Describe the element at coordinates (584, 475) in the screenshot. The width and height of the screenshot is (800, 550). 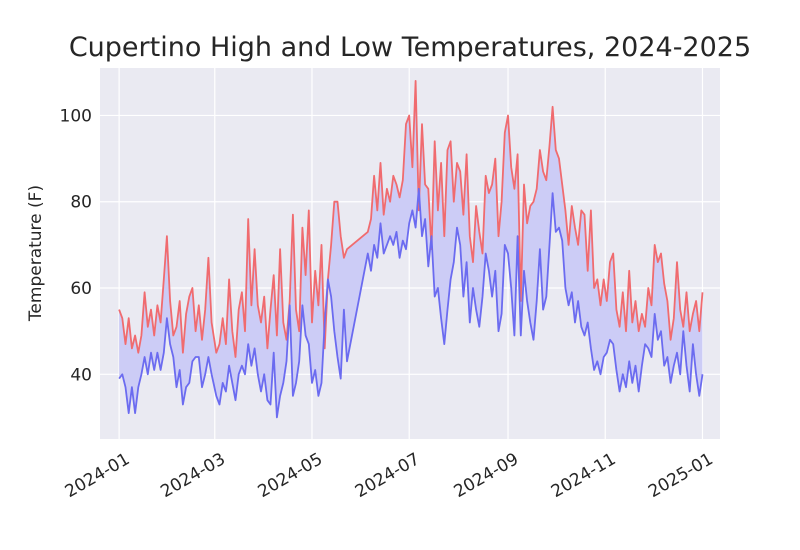
I see `x-tick-label: 2024-11` at that location.